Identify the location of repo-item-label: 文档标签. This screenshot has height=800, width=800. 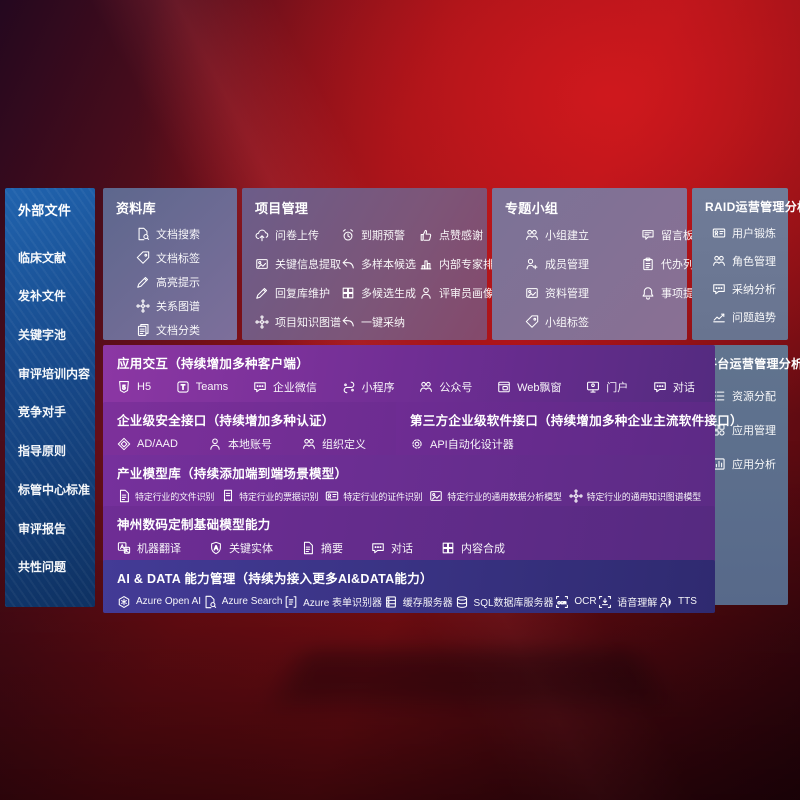
(178, 259).